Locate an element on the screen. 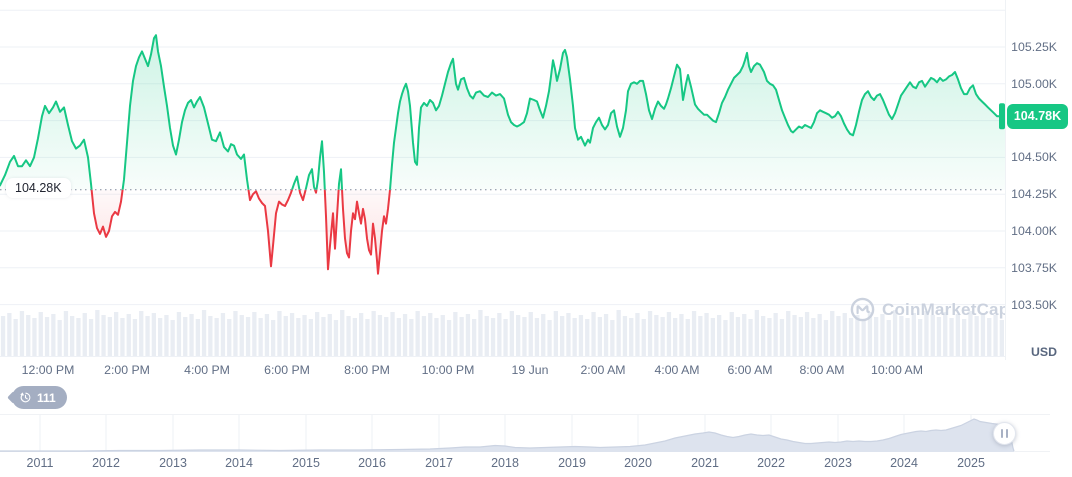  y-axis-label: 104.25K is located at coordinates (1034, 194).